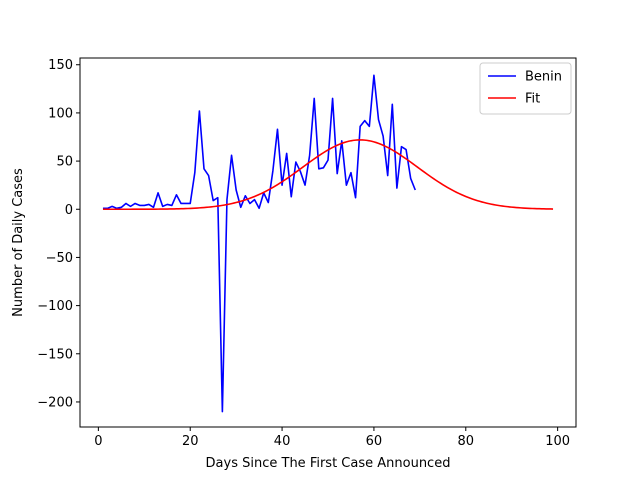  What do you see at coordinates (64, 162) in the screenshot?
I see `y-tick-label: 50` at bounding box center [64, 162].